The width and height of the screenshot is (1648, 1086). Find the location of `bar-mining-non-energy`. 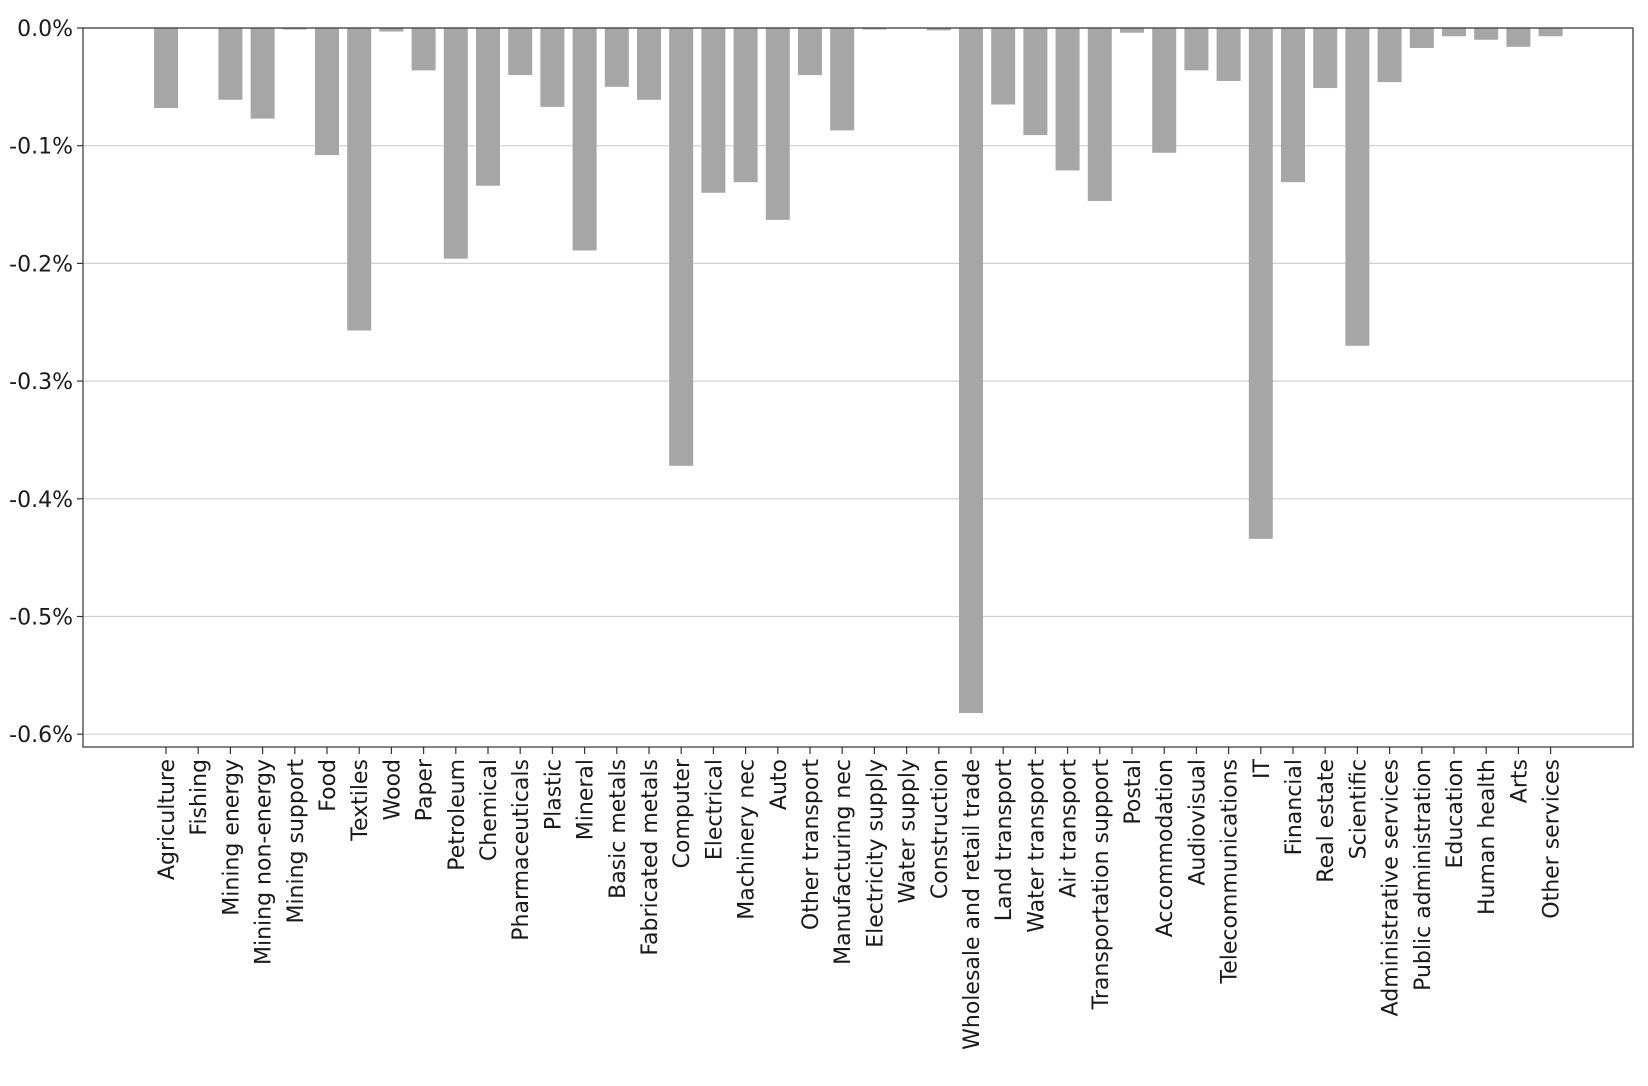

bar-mining-non-energy is located at coordinates (262, 73).